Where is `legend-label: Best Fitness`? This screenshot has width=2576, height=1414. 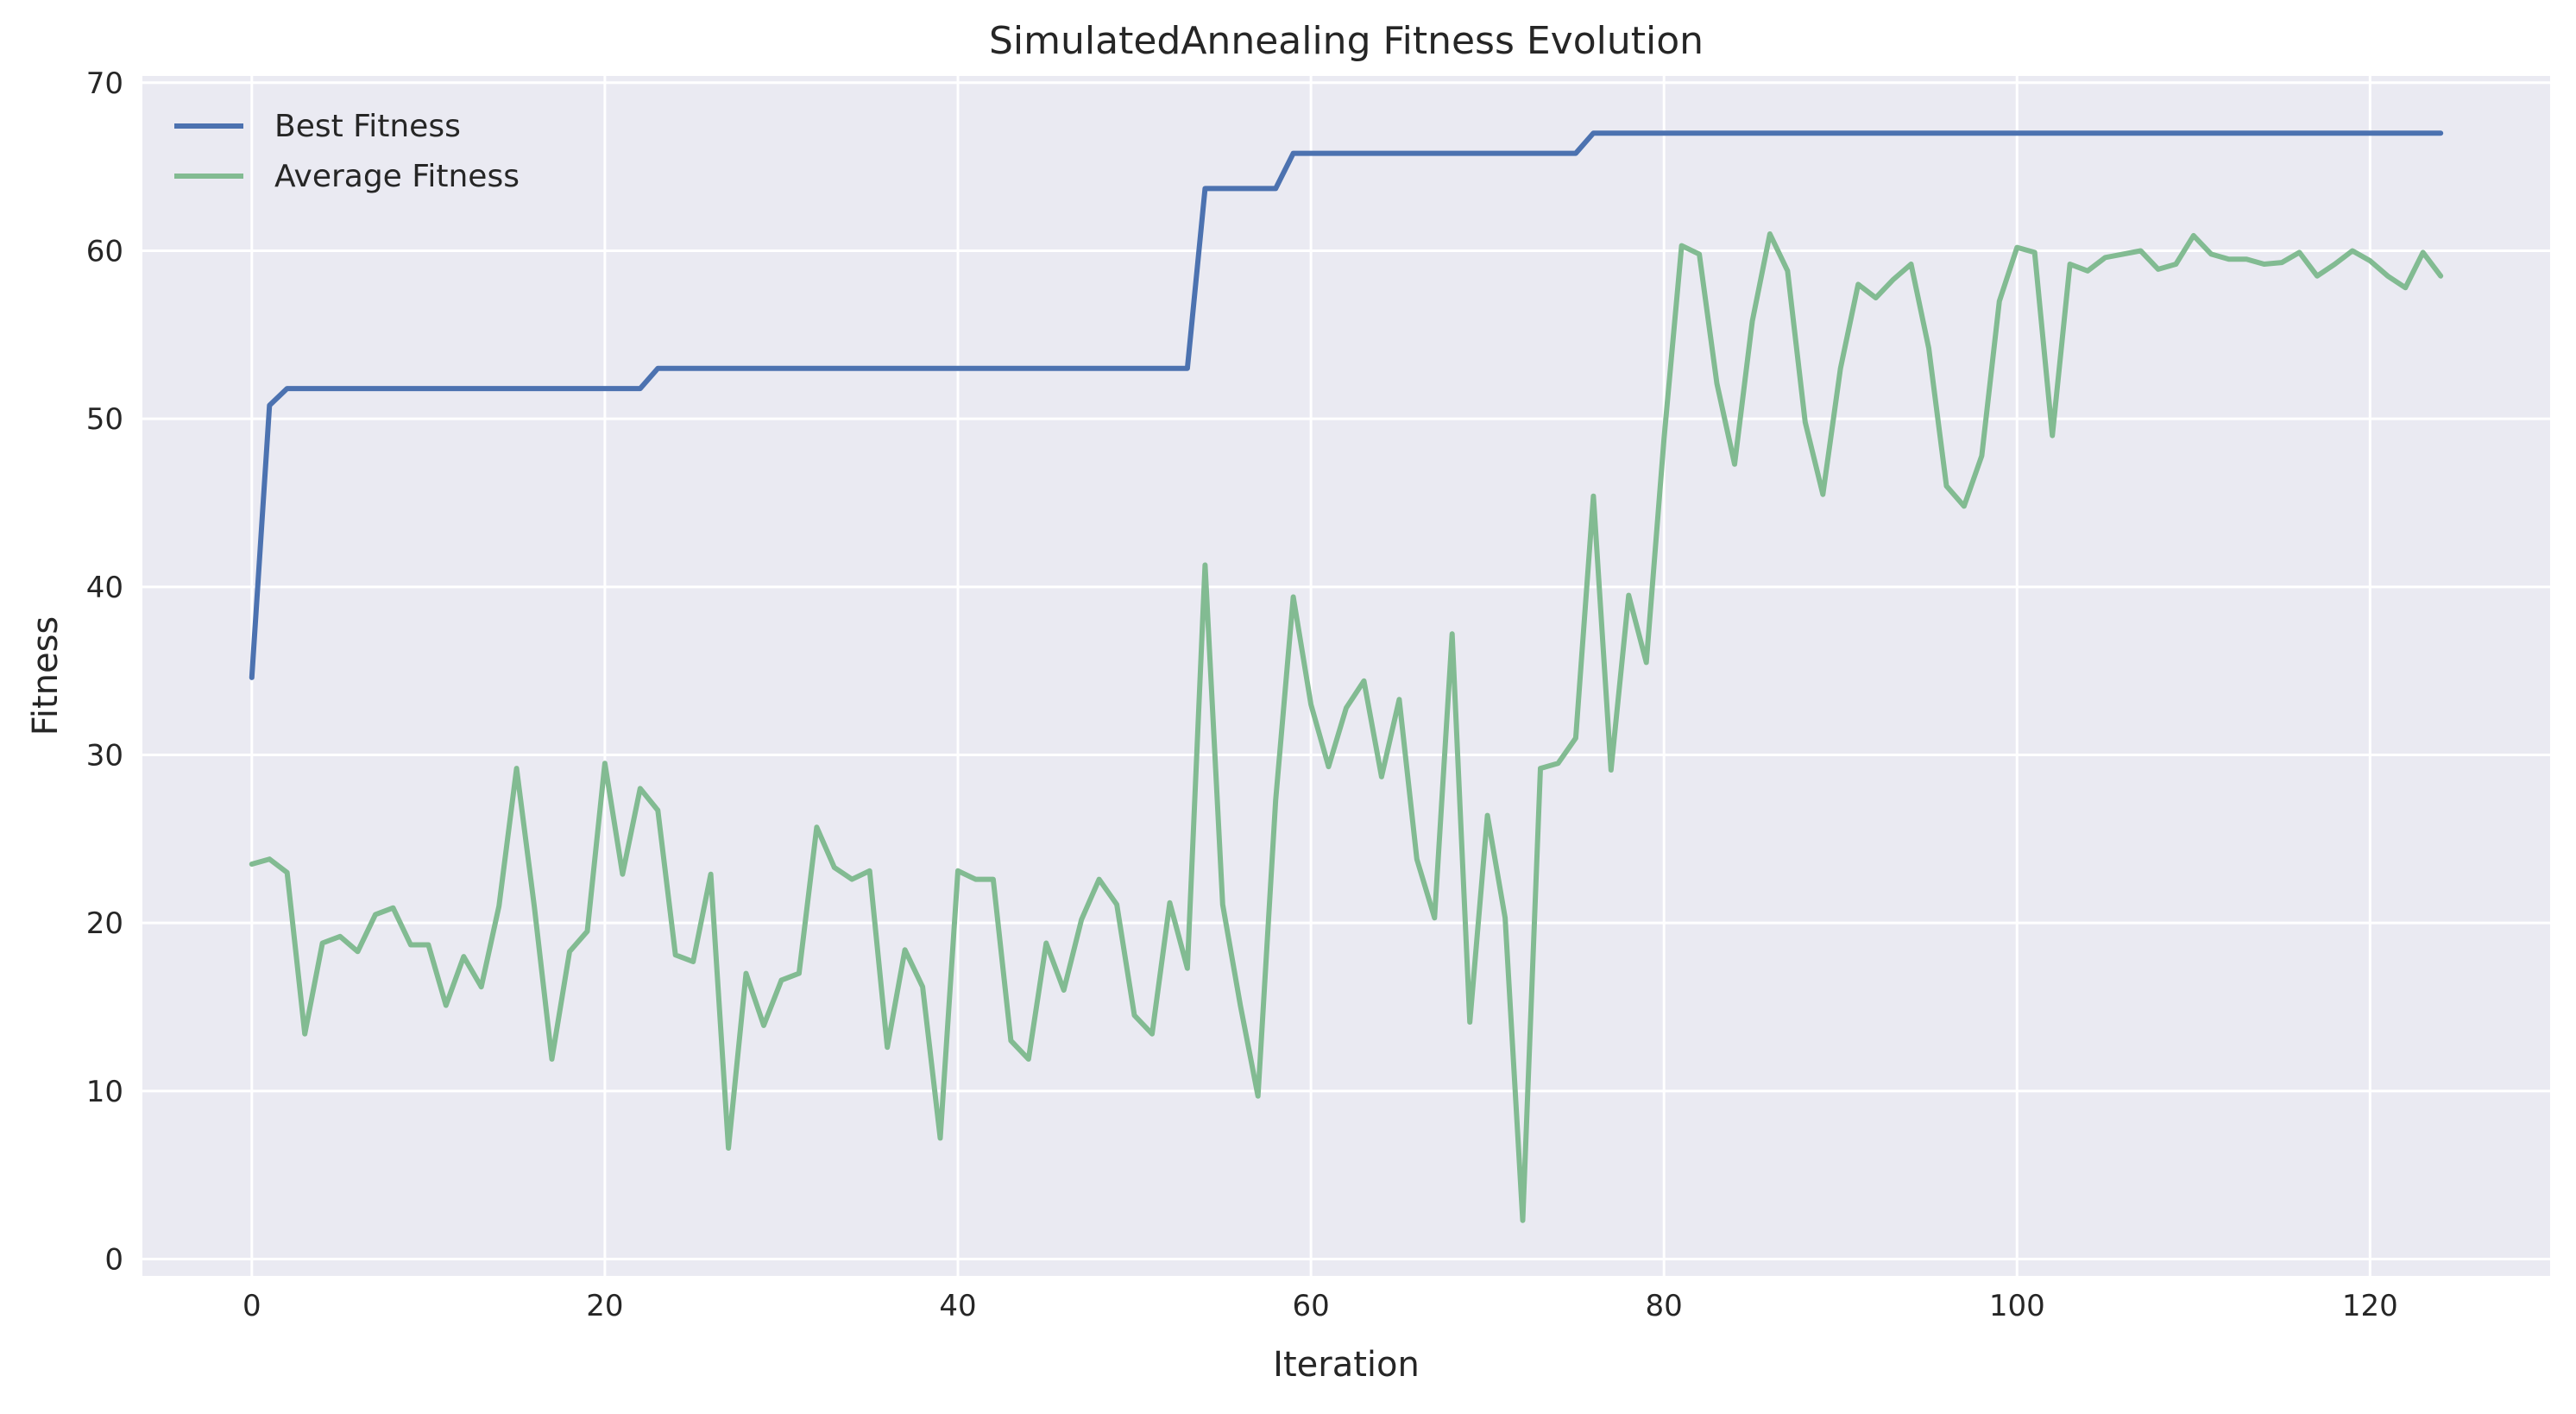
legend-label: Best Fitness is located at coordinates (367, 126).